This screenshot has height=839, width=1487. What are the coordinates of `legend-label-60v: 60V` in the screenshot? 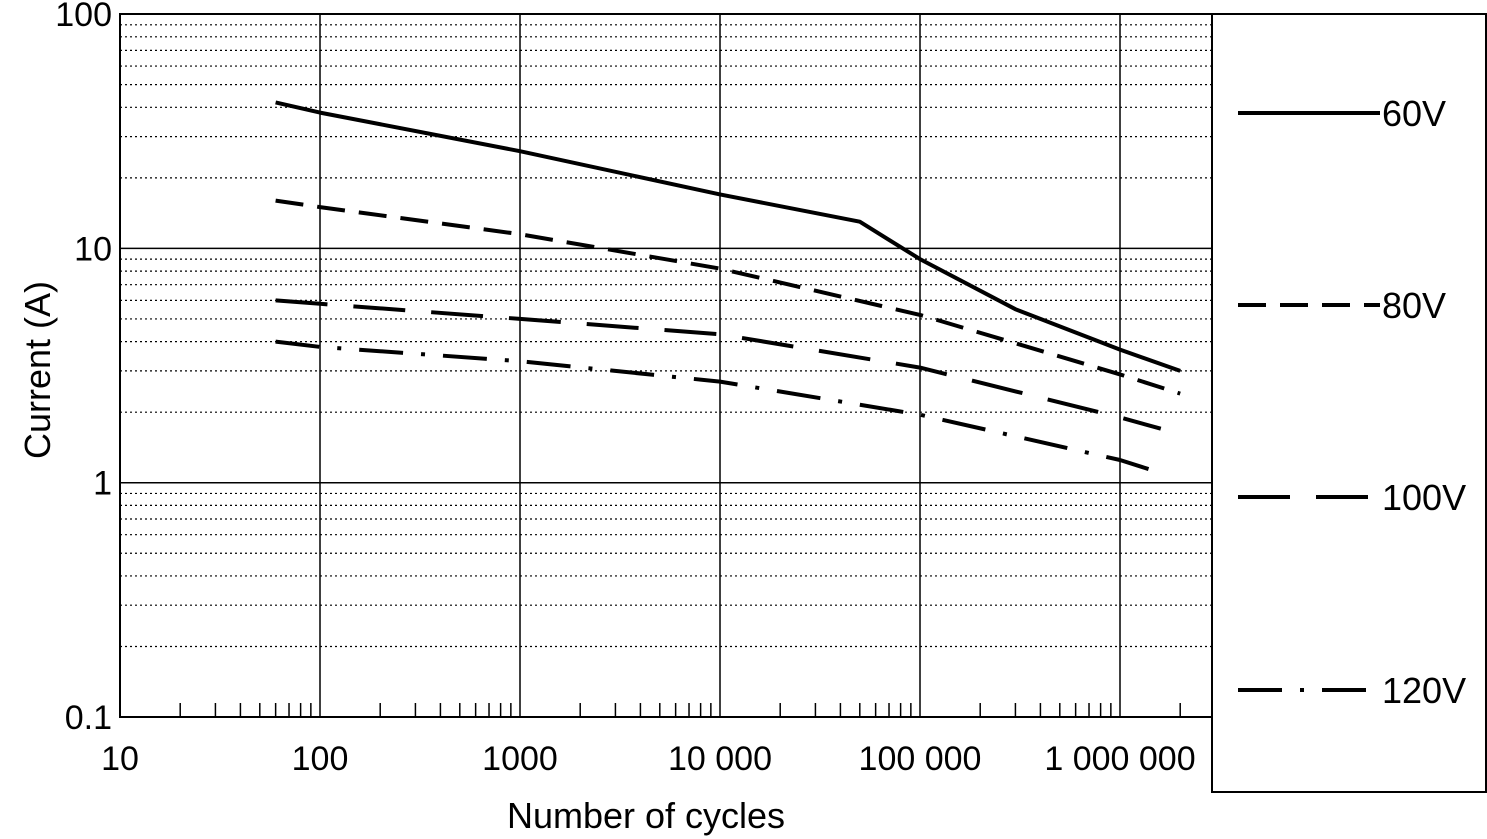 It's located at (1414, 113).